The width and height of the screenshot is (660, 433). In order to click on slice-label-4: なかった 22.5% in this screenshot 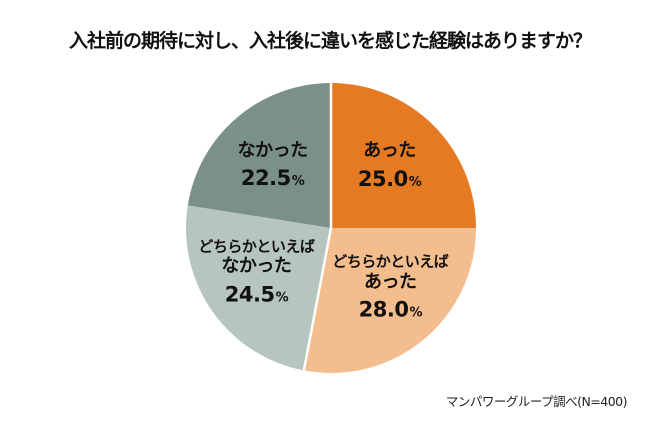, I will do `click(273, 164)`.